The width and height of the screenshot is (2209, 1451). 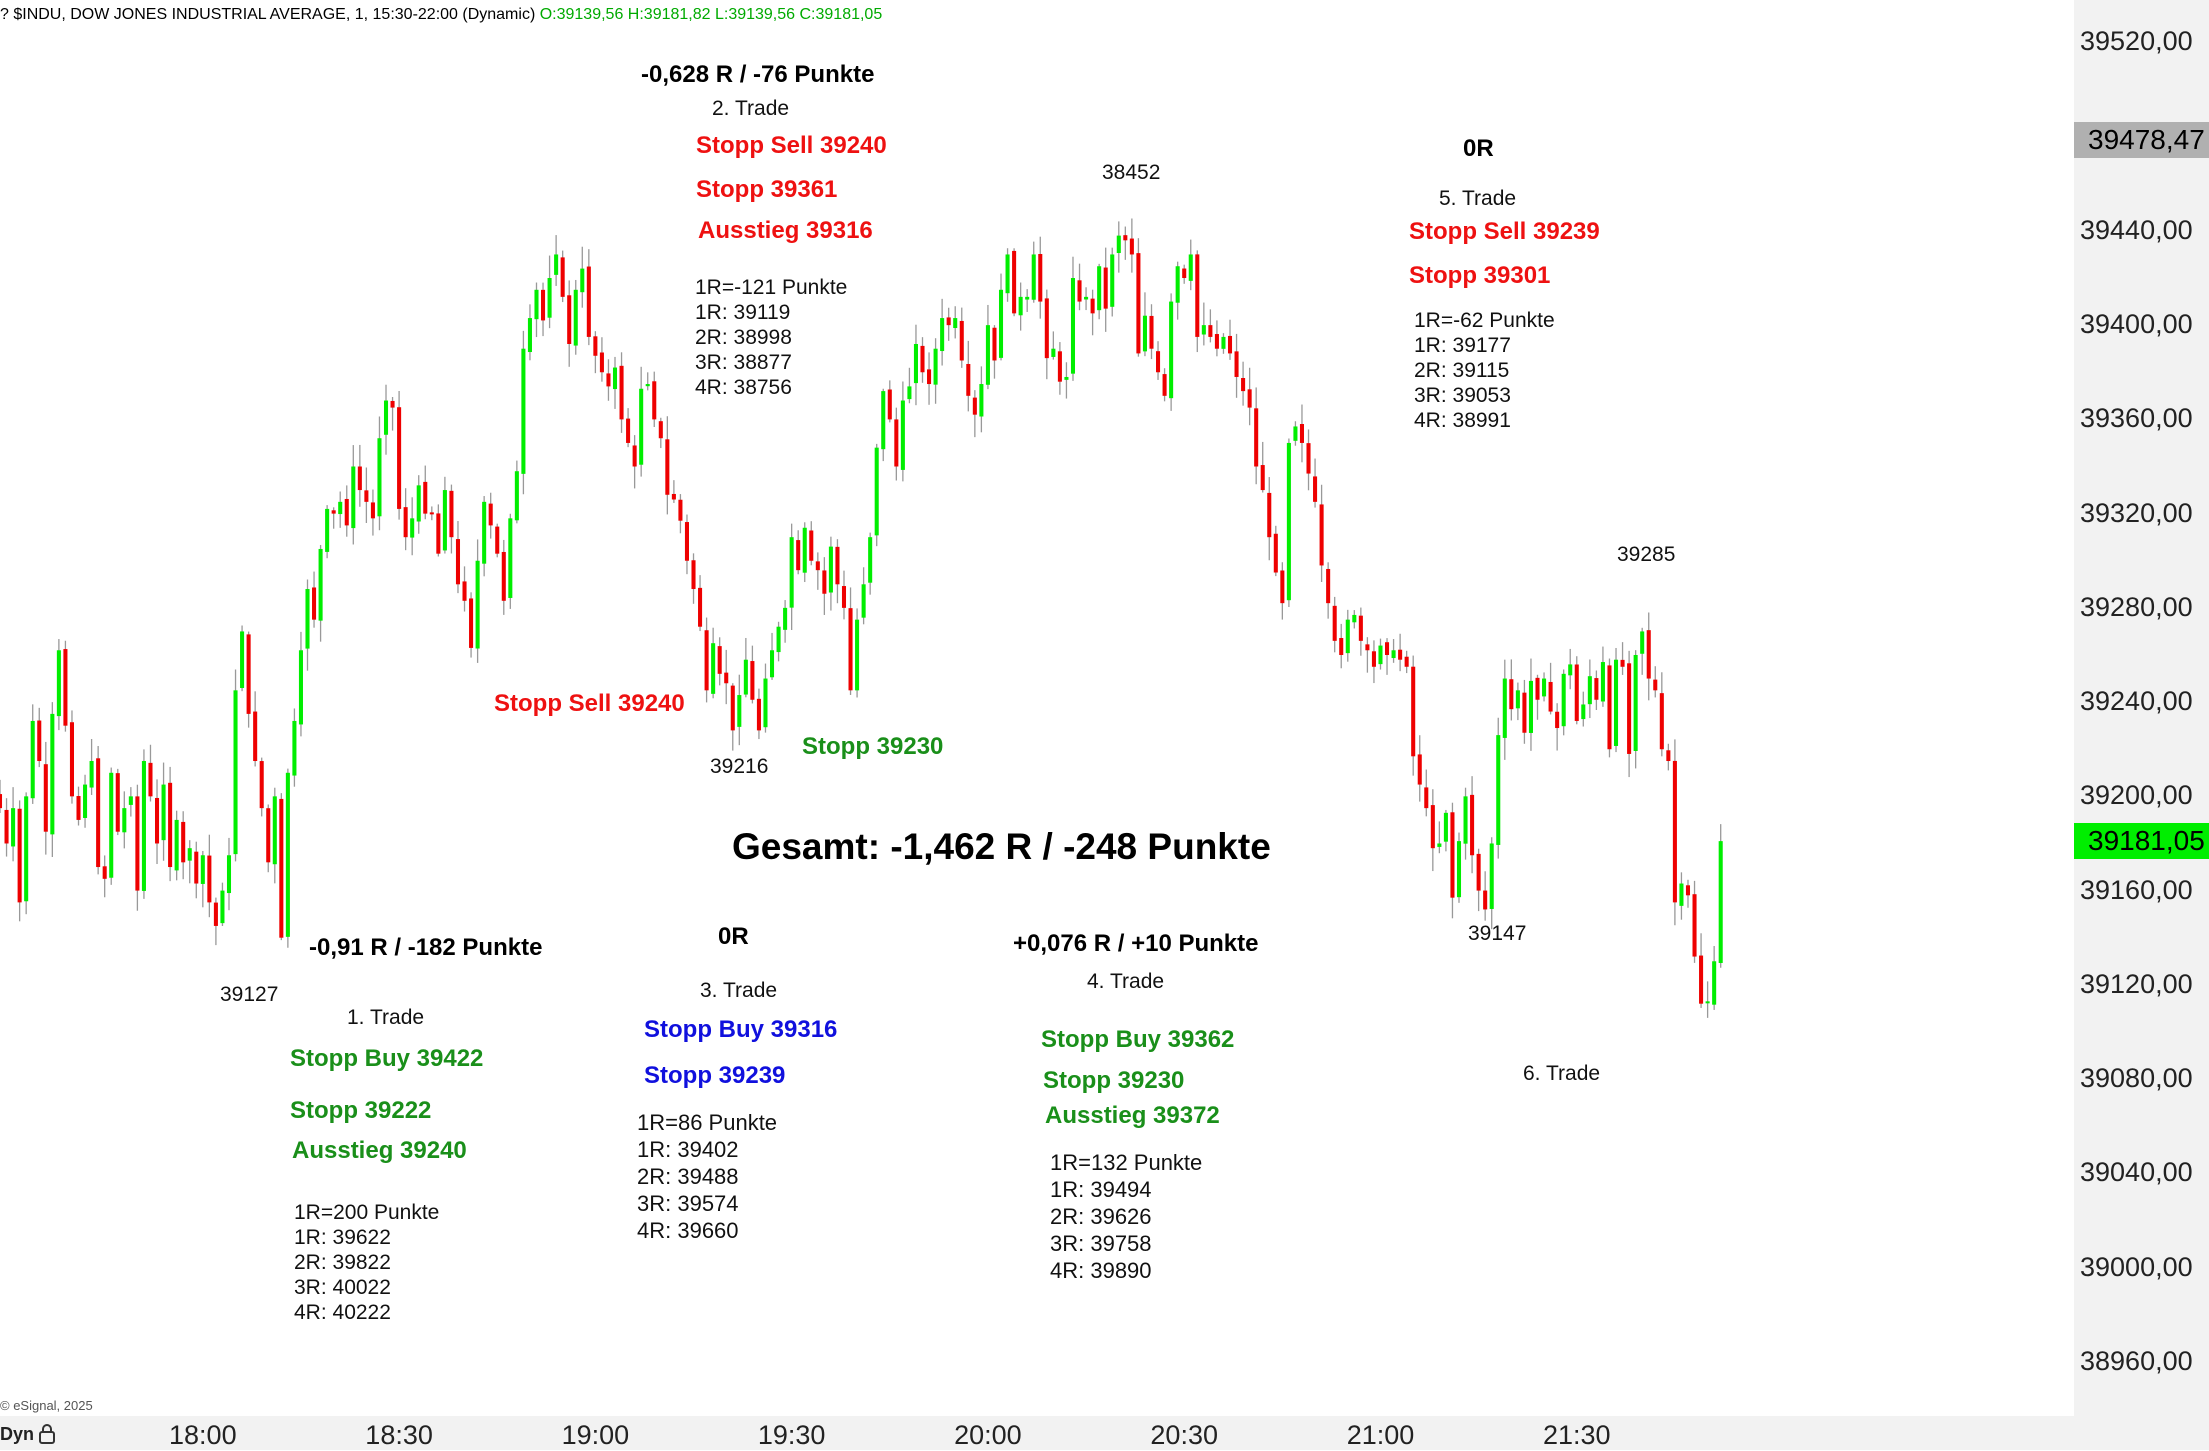 What do you see at coordinates (2136, 1360) in the screenshot?
I see `price-tick-label: 38960,00` at bounding box center [2136, 1360].